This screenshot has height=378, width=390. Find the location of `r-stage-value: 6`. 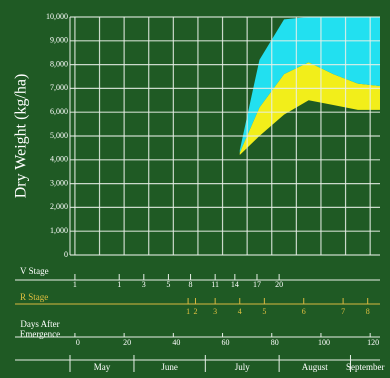

r-stage-value: 6 is located at coordinates (304, 311).